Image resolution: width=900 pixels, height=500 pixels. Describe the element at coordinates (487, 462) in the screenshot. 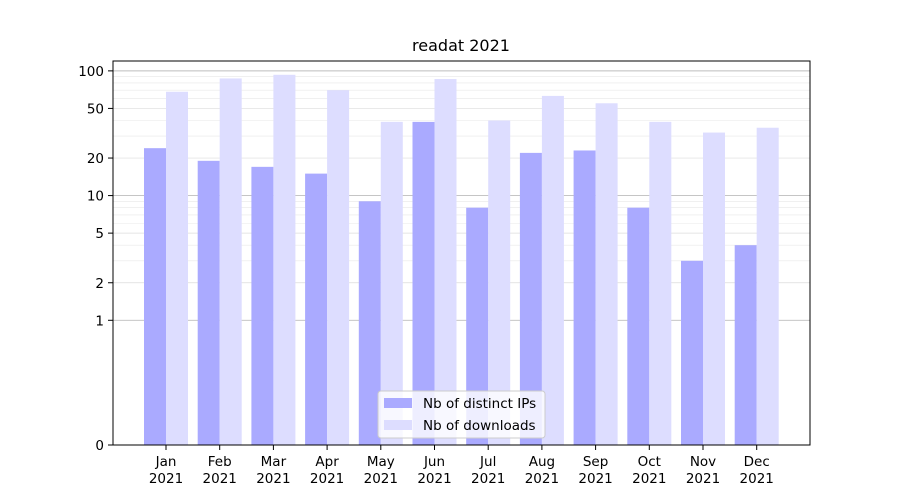

I see `x-tick-label-month: Jul` at that location.